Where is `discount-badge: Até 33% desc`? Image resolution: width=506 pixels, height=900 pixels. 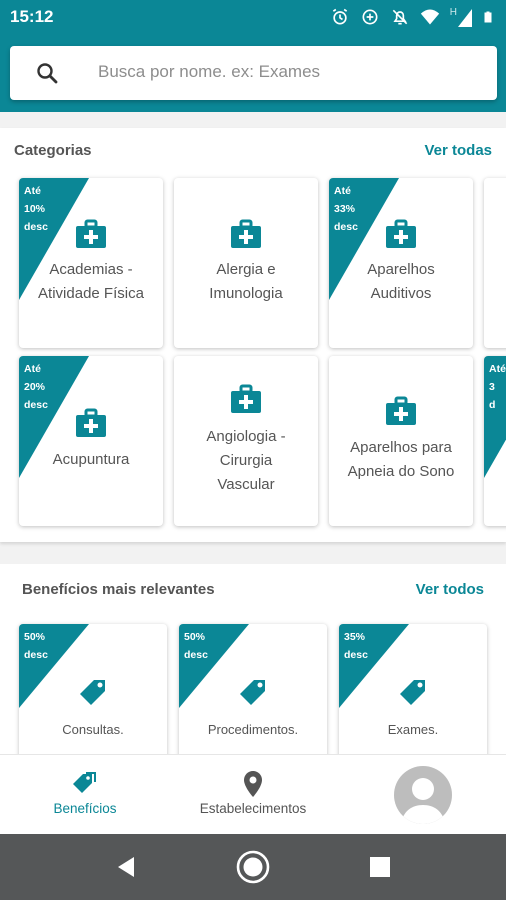
discount-badge: Até 33% desc is located at coordinates (346, 209).